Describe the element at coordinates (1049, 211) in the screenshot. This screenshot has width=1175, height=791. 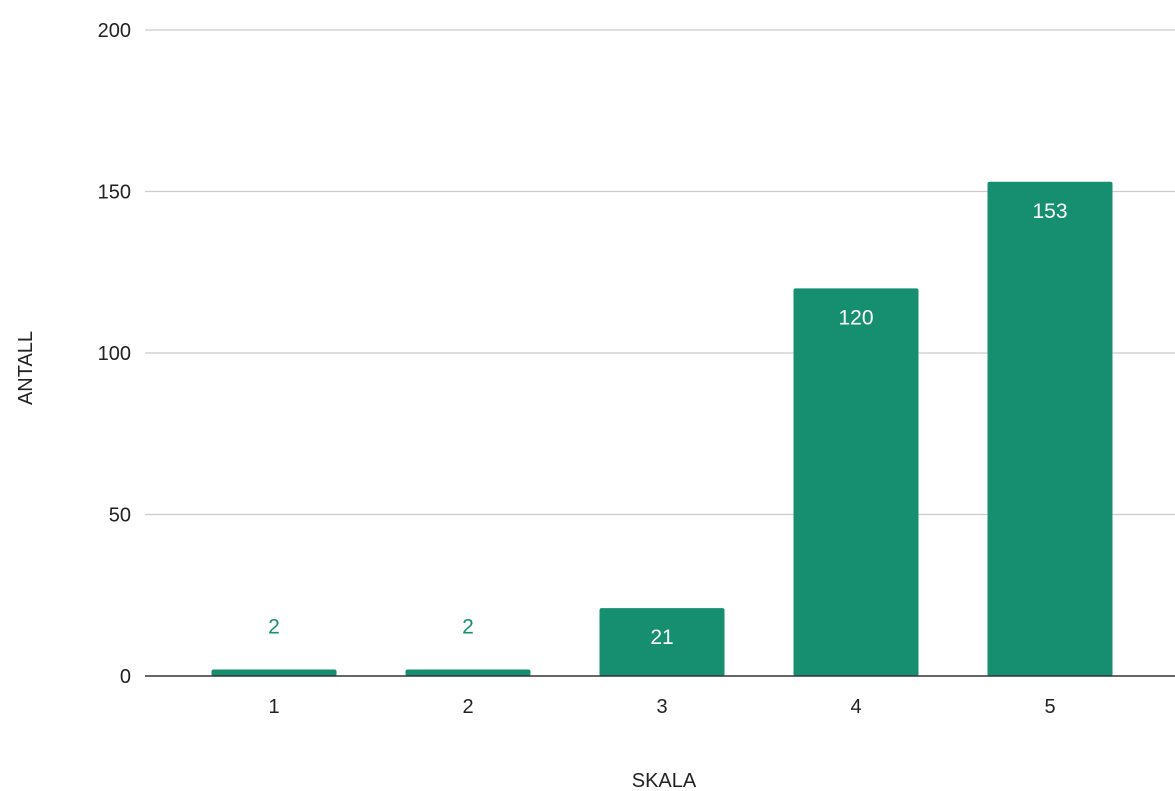
I see `data-label: 153` at that location.